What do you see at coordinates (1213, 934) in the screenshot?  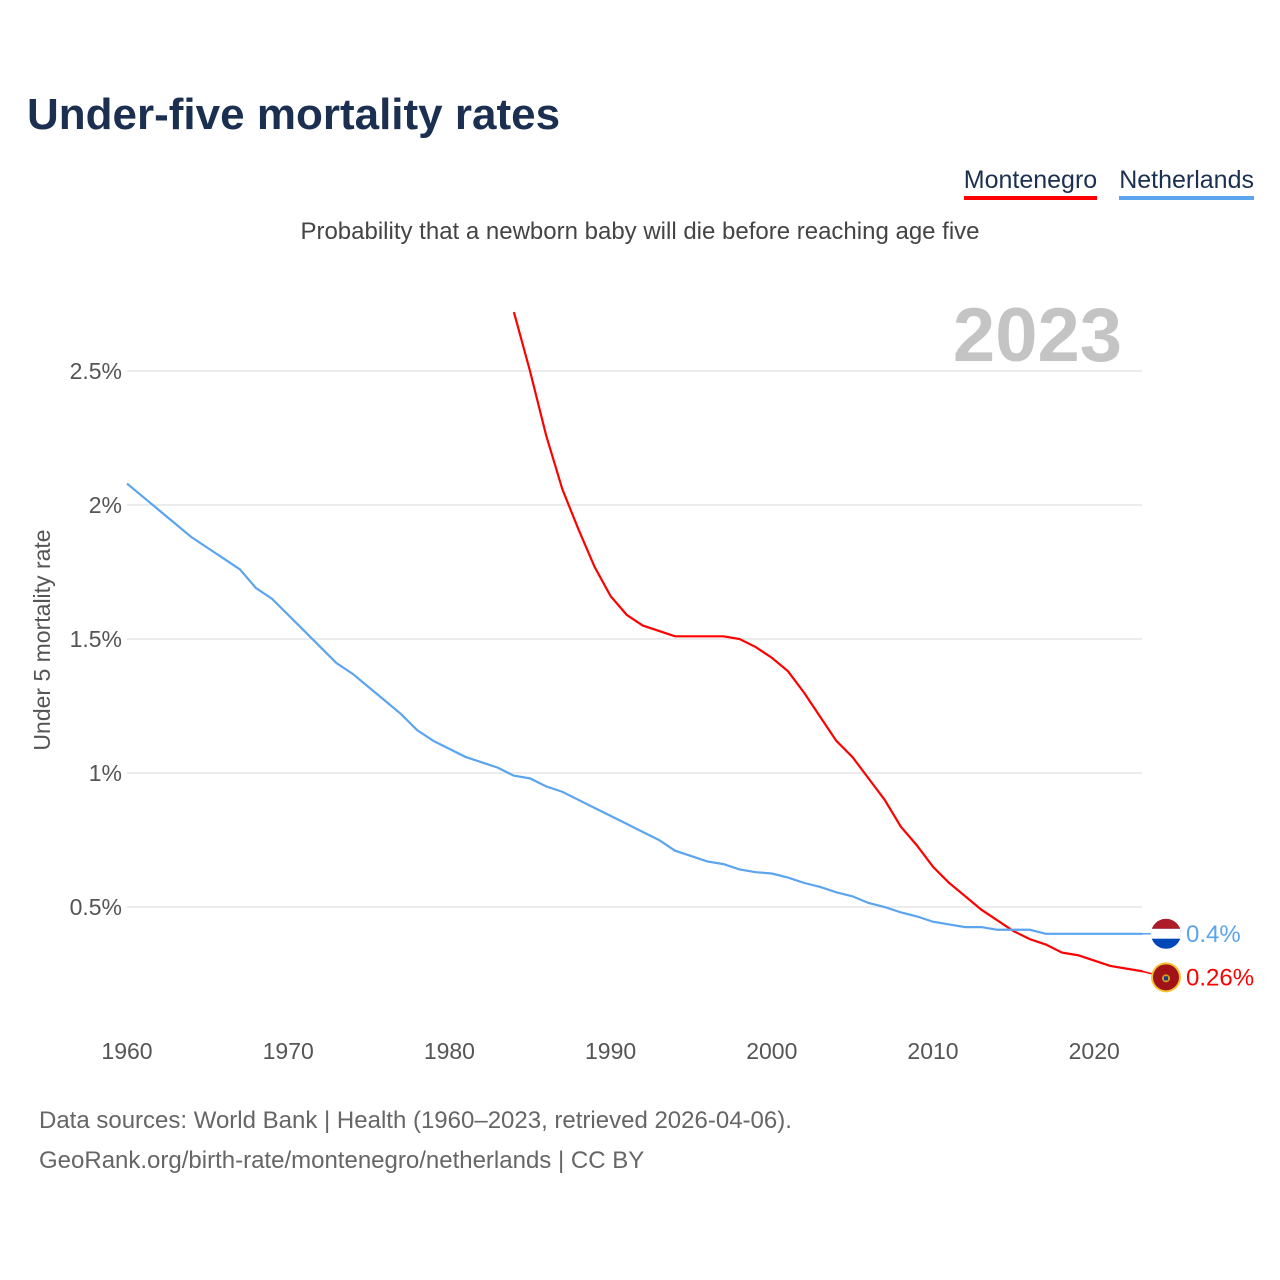 I see `end-value-label: 0.4%` at bounding box center [1213, 934].